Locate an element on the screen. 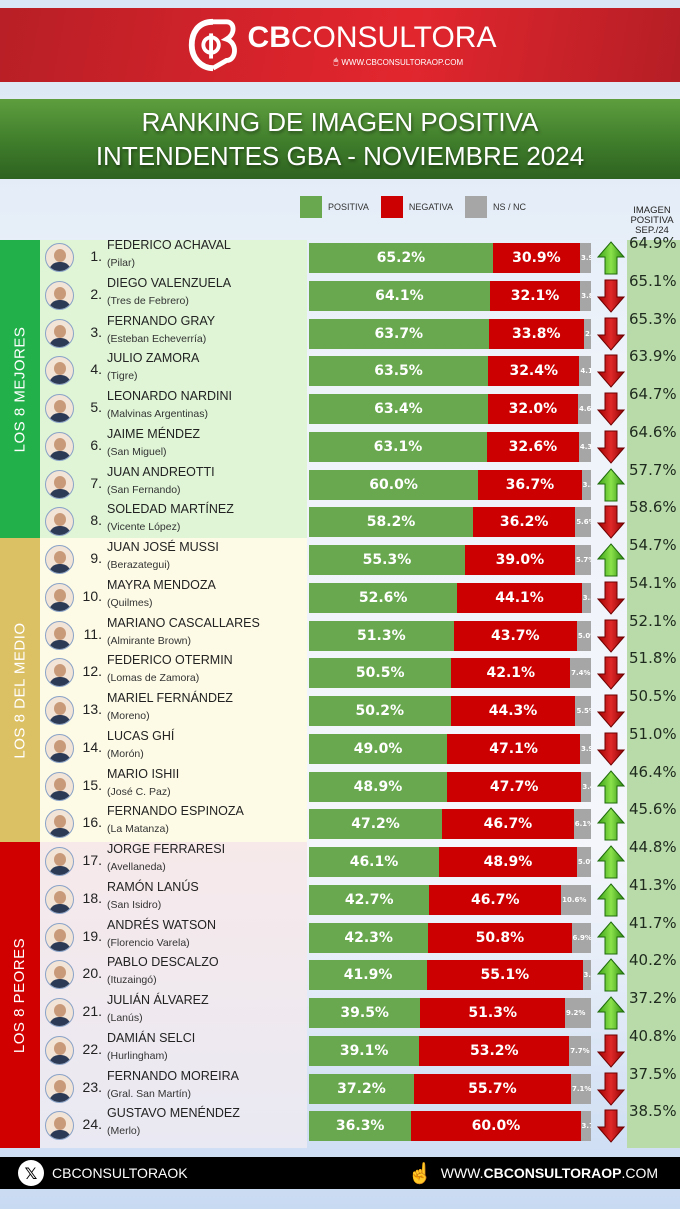 This screenshot has width=680, height=1209. group-tab-medio: LOS 8 DEL MEDIO is located at coordinates (20, 690).